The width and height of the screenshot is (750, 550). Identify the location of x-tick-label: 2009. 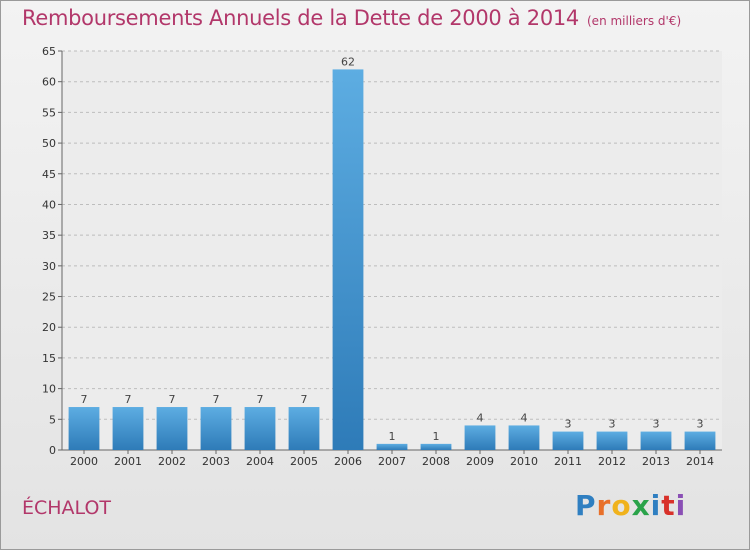
(480, 461).